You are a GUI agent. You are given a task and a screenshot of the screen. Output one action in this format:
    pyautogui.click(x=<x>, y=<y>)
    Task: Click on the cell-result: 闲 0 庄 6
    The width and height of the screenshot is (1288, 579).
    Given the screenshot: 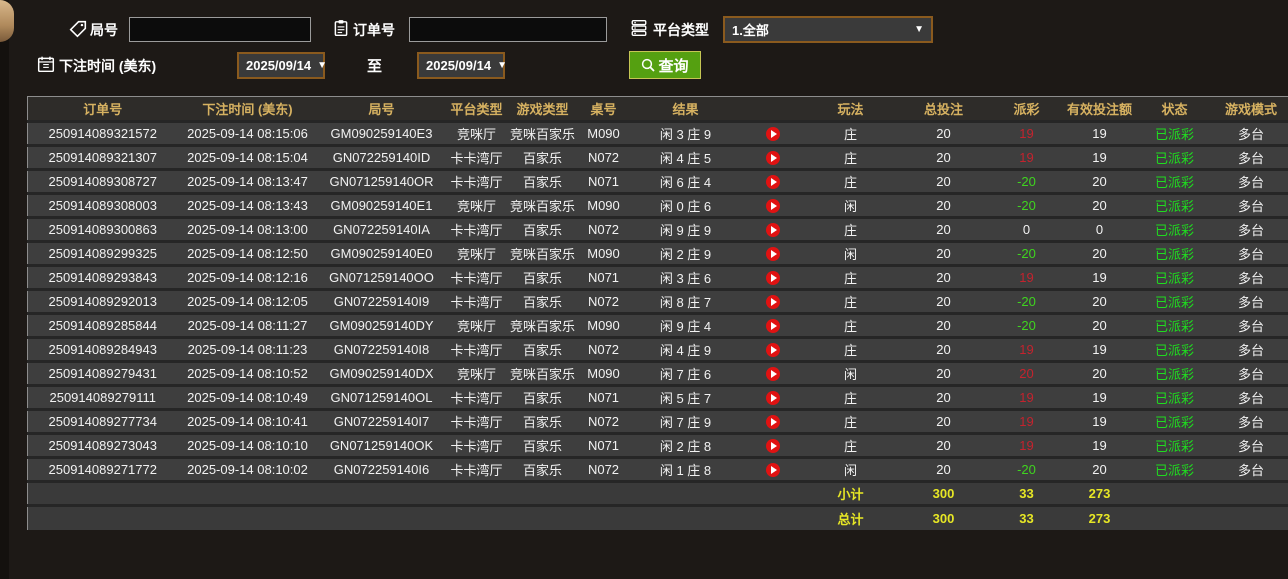 What is the action you would take?
    pyautogui.click(x=685, y=205)
    